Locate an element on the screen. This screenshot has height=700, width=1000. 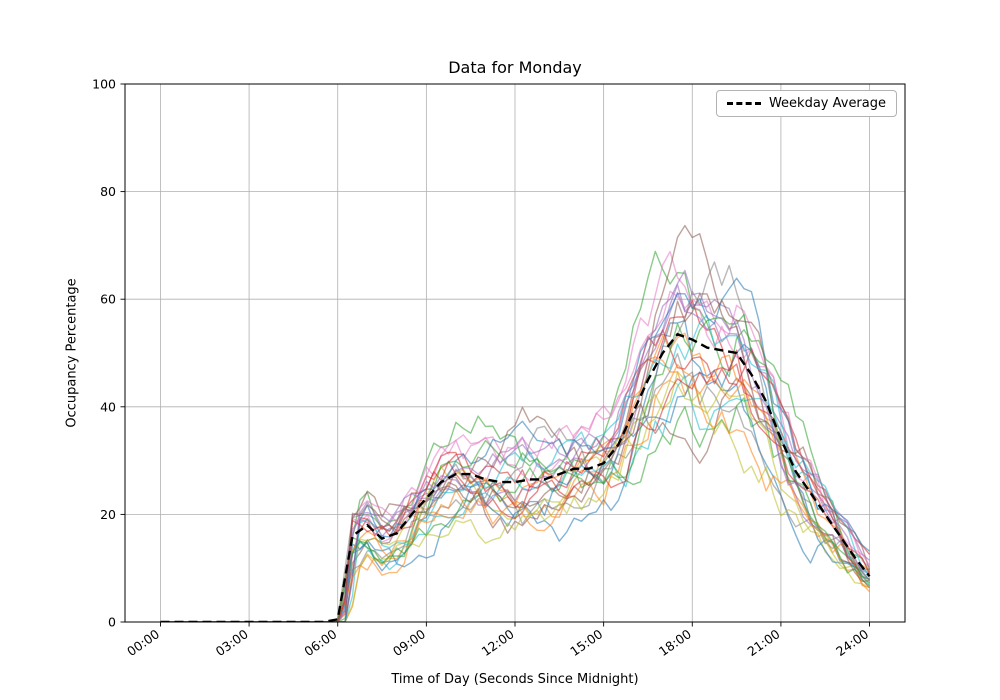
x-axis-label: Time of Day (Seconds Since Midnight) is located at coordinates (515, 679).